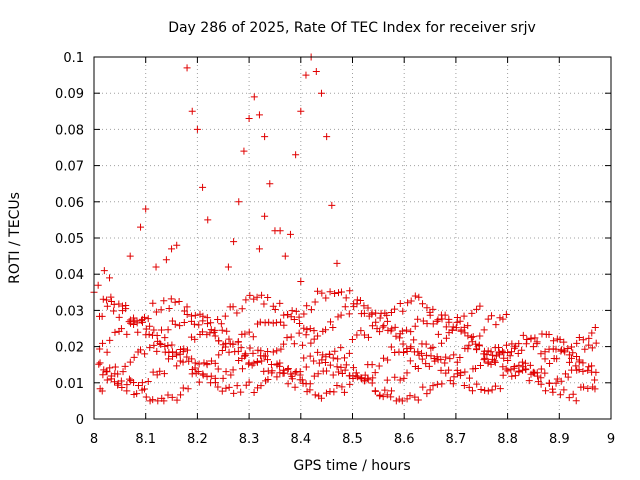 The image size is (640, 480). Describe the element at coordinates (404, 439) in the screenshot. I see `x-tick-label: 8.6` at that location.